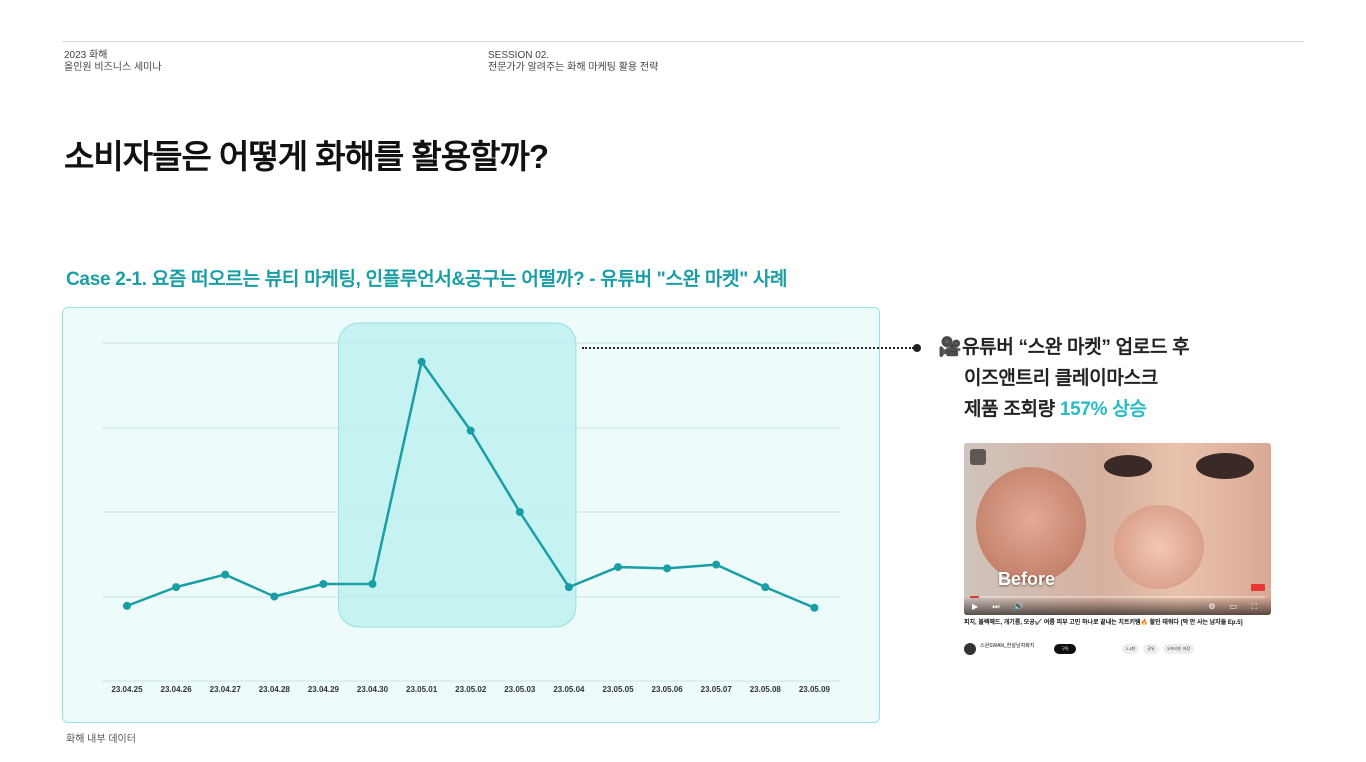 The image size is (1366, 762). Describe the element at coordinates (766, 689) in the screenshot. I see `x-tick-label: 23.05.08` at that location.